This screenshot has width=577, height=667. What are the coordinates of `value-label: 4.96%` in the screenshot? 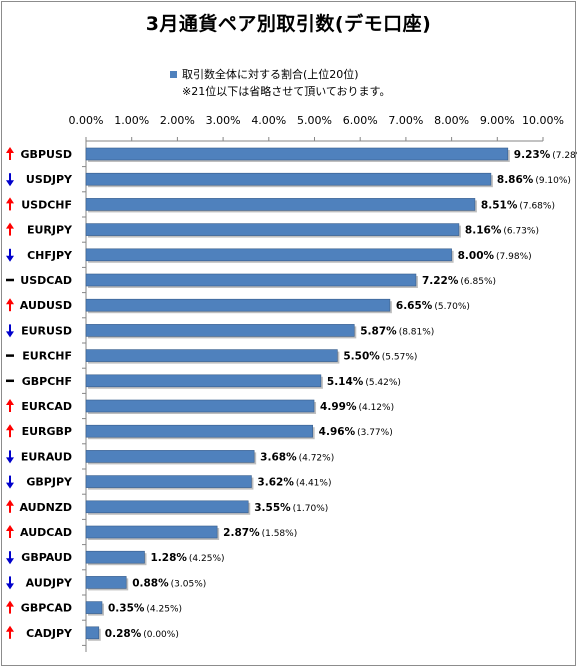 It's located at (337, 432).